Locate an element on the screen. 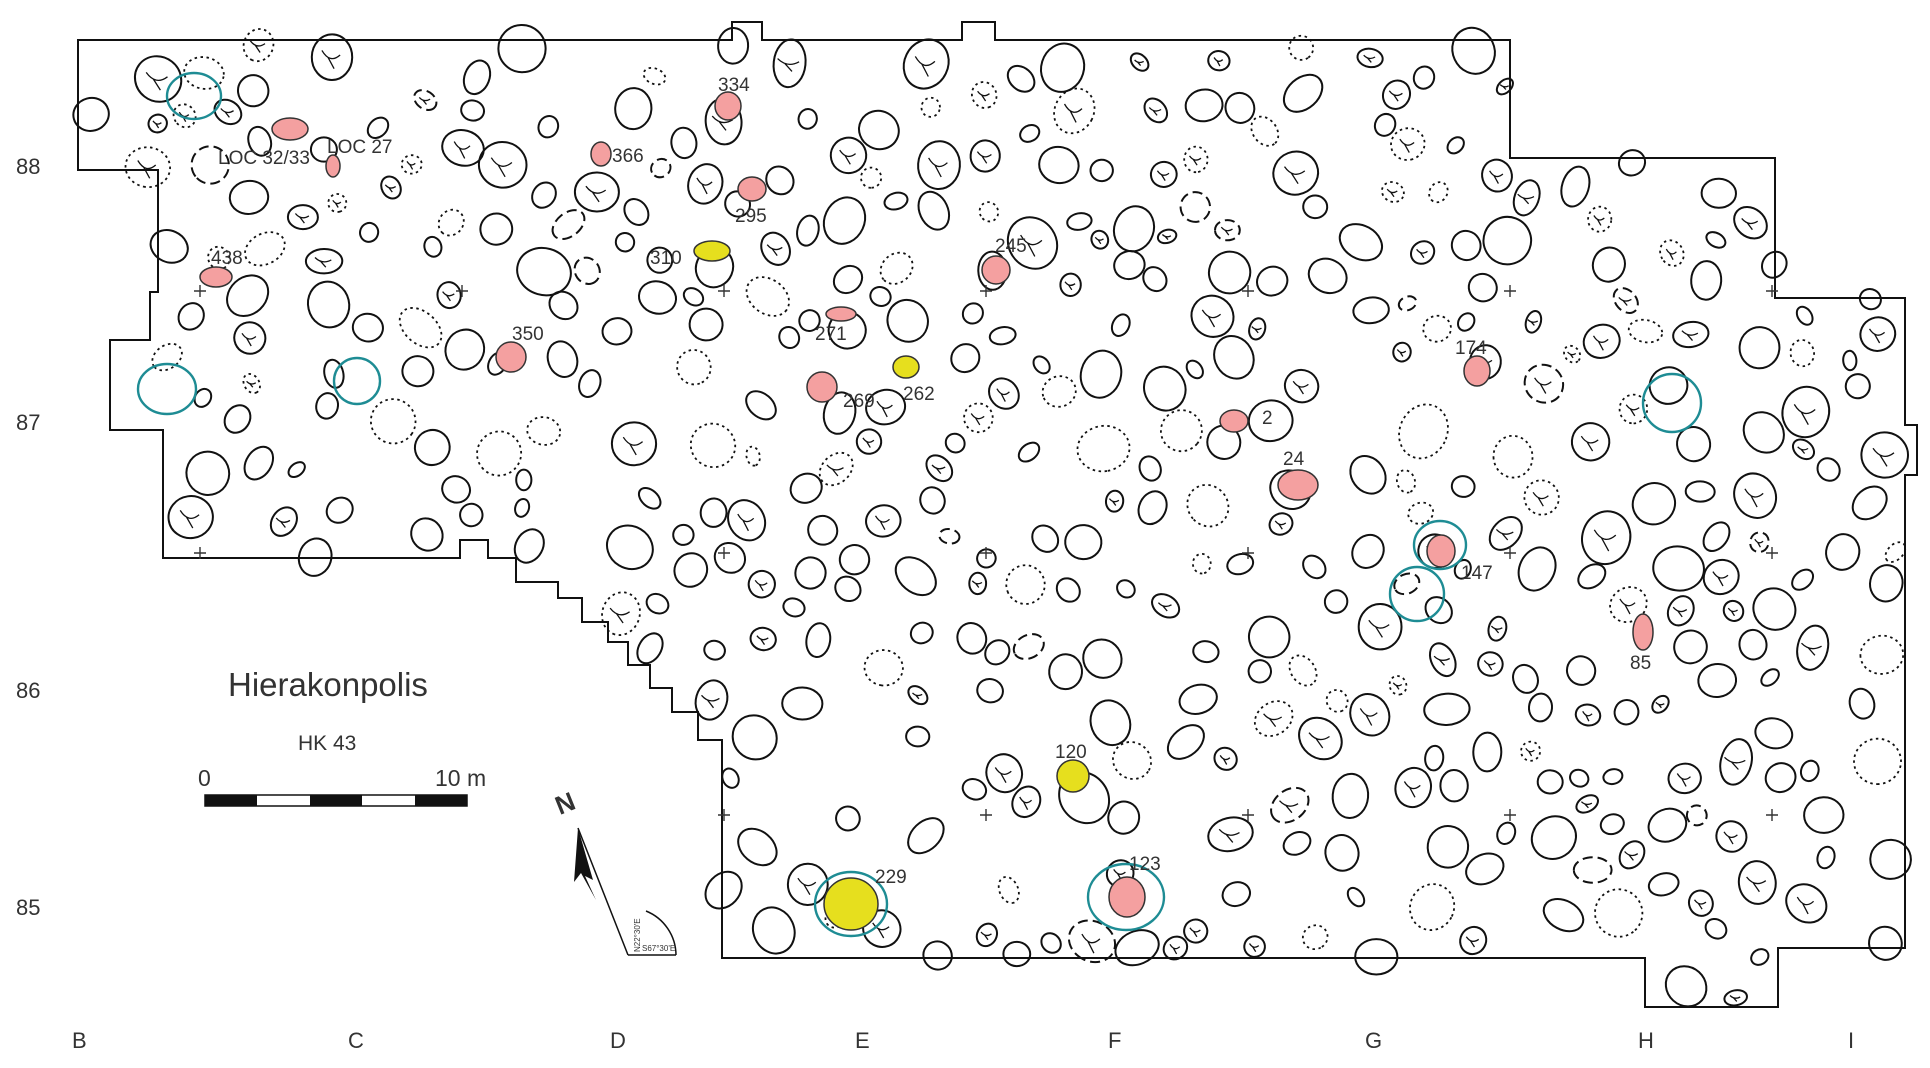 The image size is (1930, 1068). map-subtitle: HK 43 is located at coordinates (327, 743).